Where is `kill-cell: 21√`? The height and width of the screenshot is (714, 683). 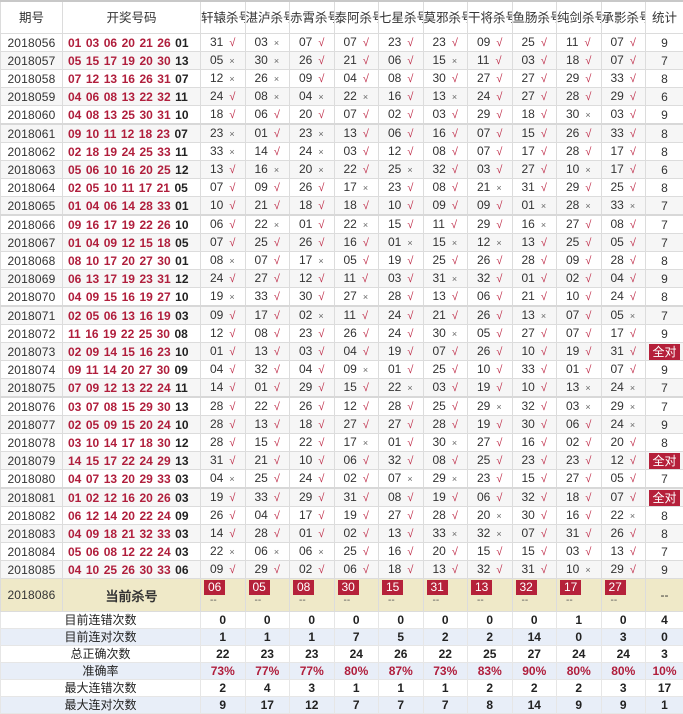
kill-cell: 21√ is located at coordinates (267, 461).